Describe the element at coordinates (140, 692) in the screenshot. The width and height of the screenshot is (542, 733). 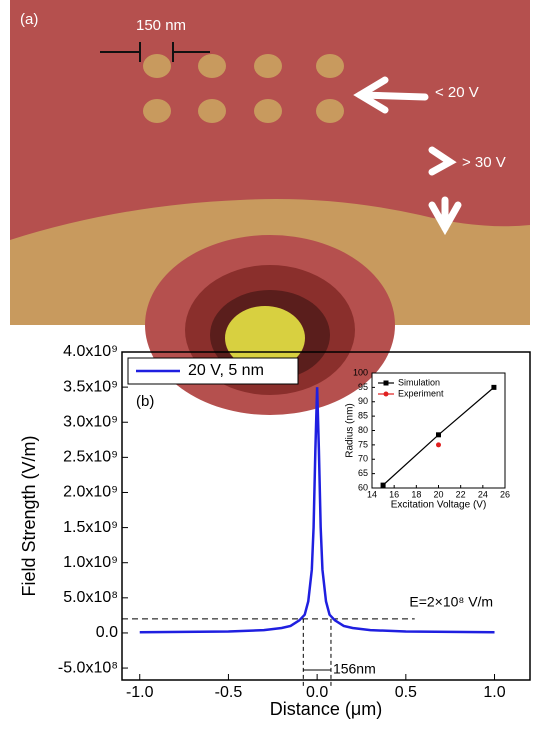
I see `x-tick-label: -1.0` at that location.